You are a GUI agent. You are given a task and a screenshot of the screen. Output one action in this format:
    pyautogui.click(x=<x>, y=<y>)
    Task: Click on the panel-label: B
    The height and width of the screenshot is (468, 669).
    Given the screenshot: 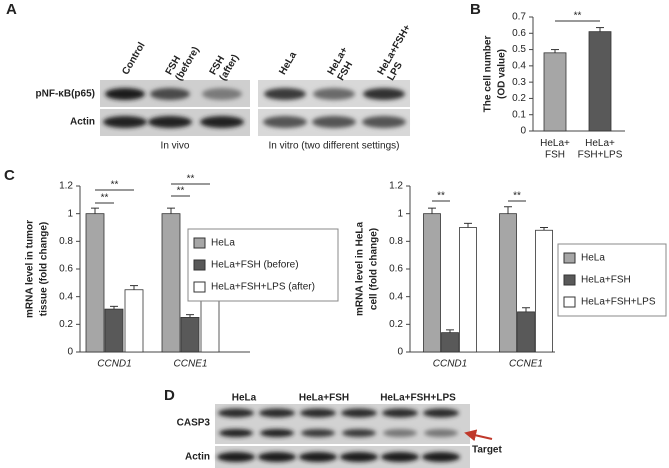 What is the action you would take?
    pyautogui.click(x=475, y=9)
    